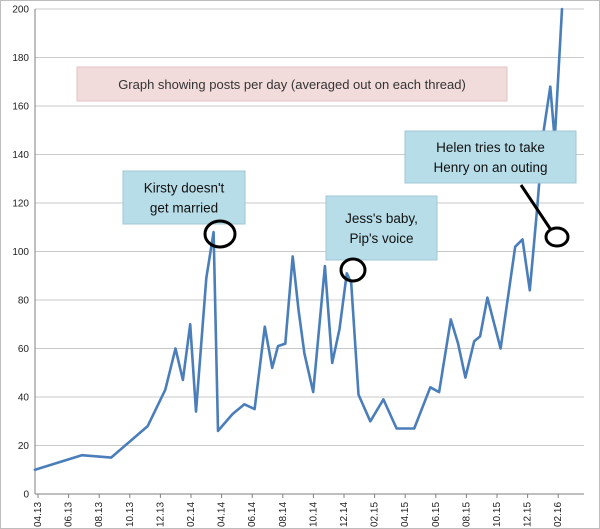 The height and width of the screenshot is (529, 600). Describe the element at coordinates (252, 514) in the screenshot. I see `x-tick-label: 06.14` at that location.